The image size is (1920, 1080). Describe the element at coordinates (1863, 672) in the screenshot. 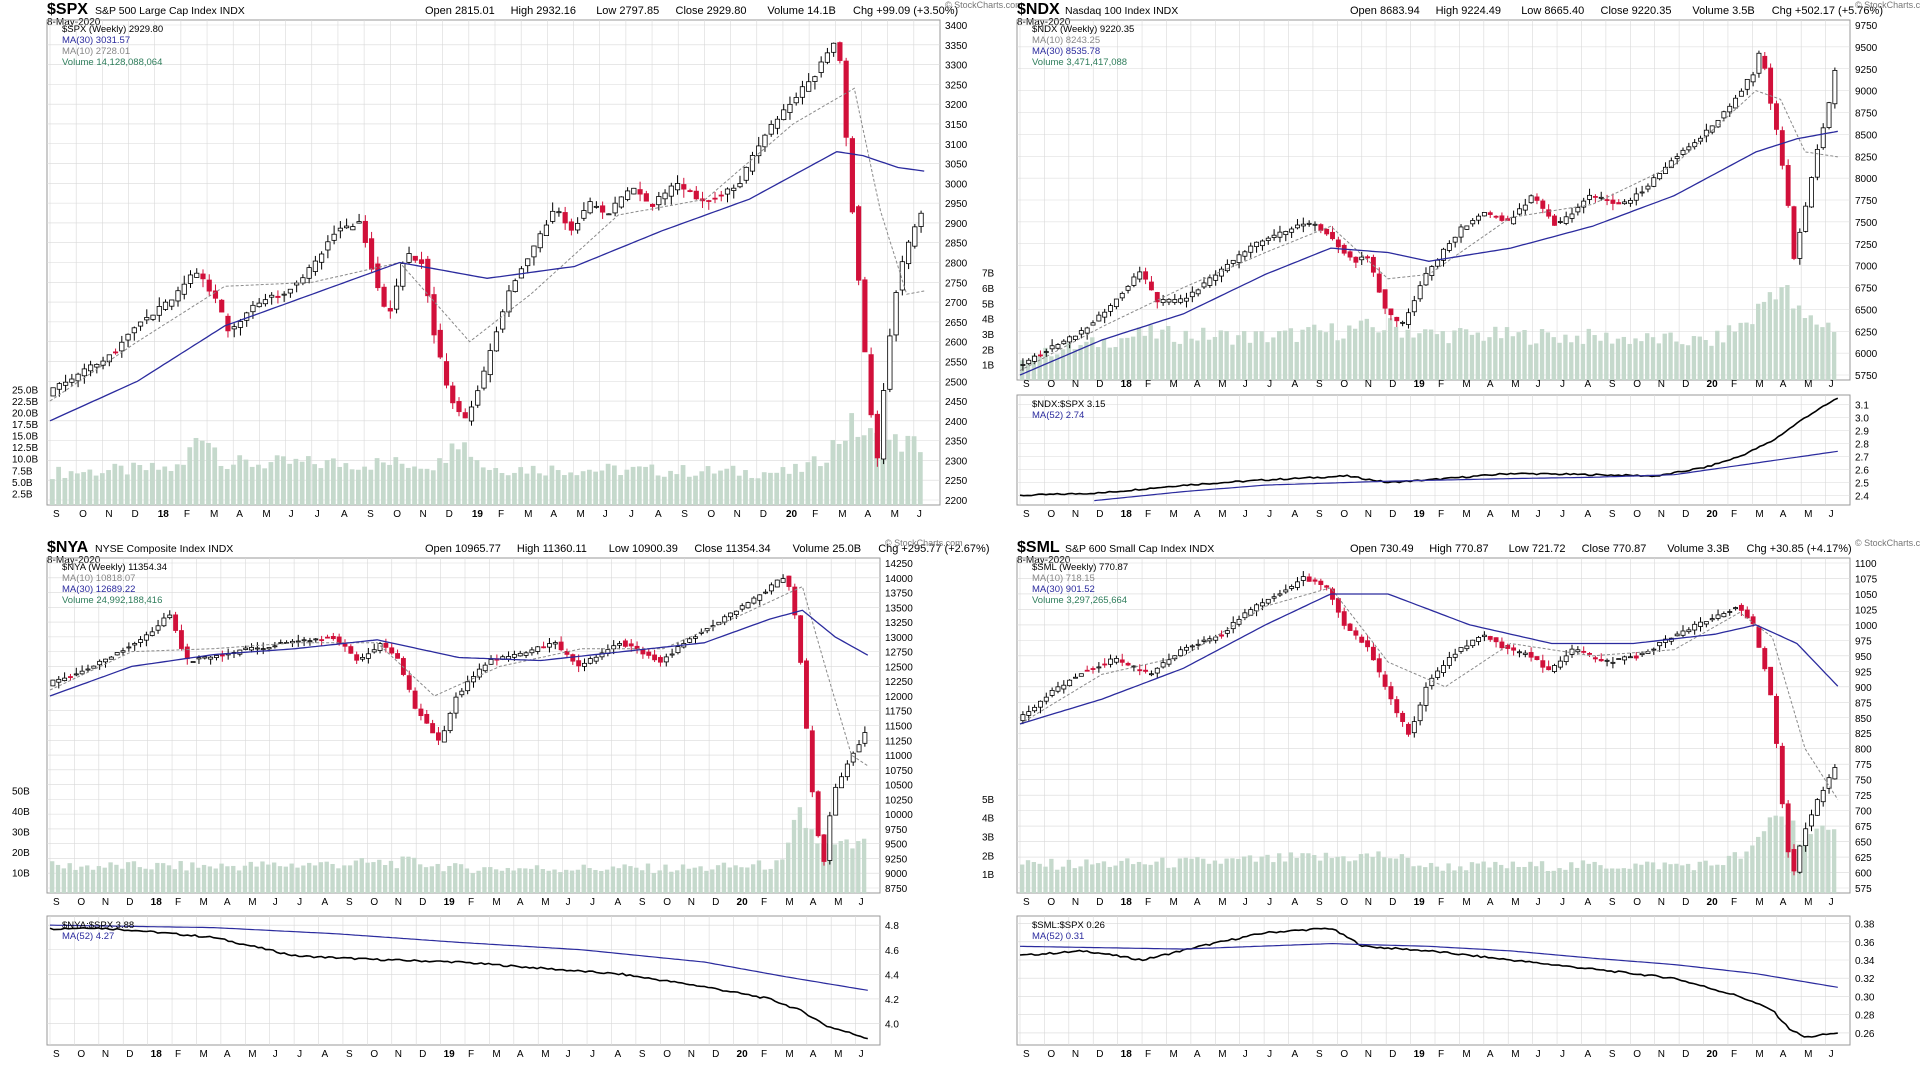

I see `price-tick-label: 925` at that location.